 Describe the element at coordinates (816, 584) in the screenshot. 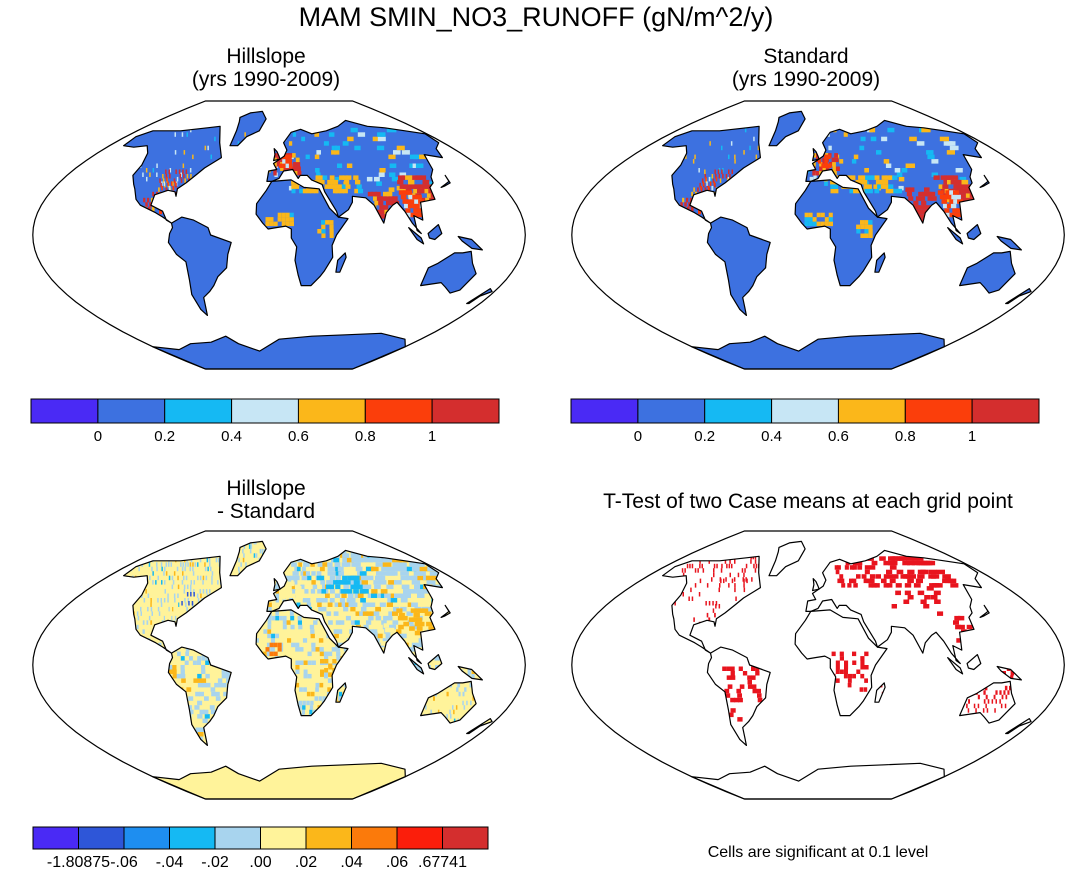

I see `land-britain` at that location.